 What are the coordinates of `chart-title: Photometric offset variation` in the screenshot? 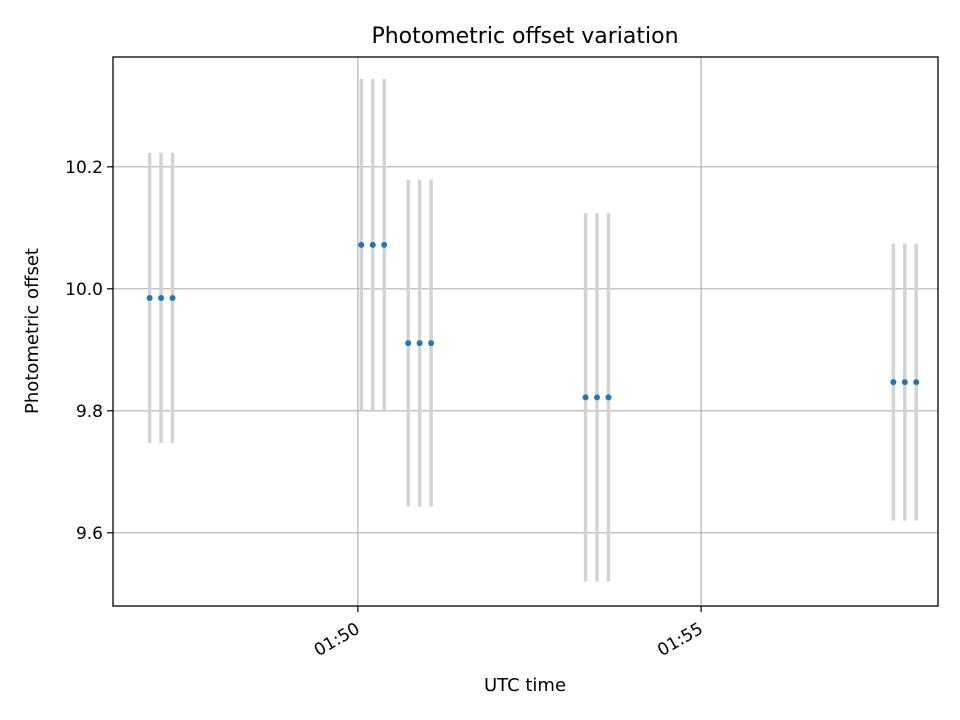 It's located at (524, 36).